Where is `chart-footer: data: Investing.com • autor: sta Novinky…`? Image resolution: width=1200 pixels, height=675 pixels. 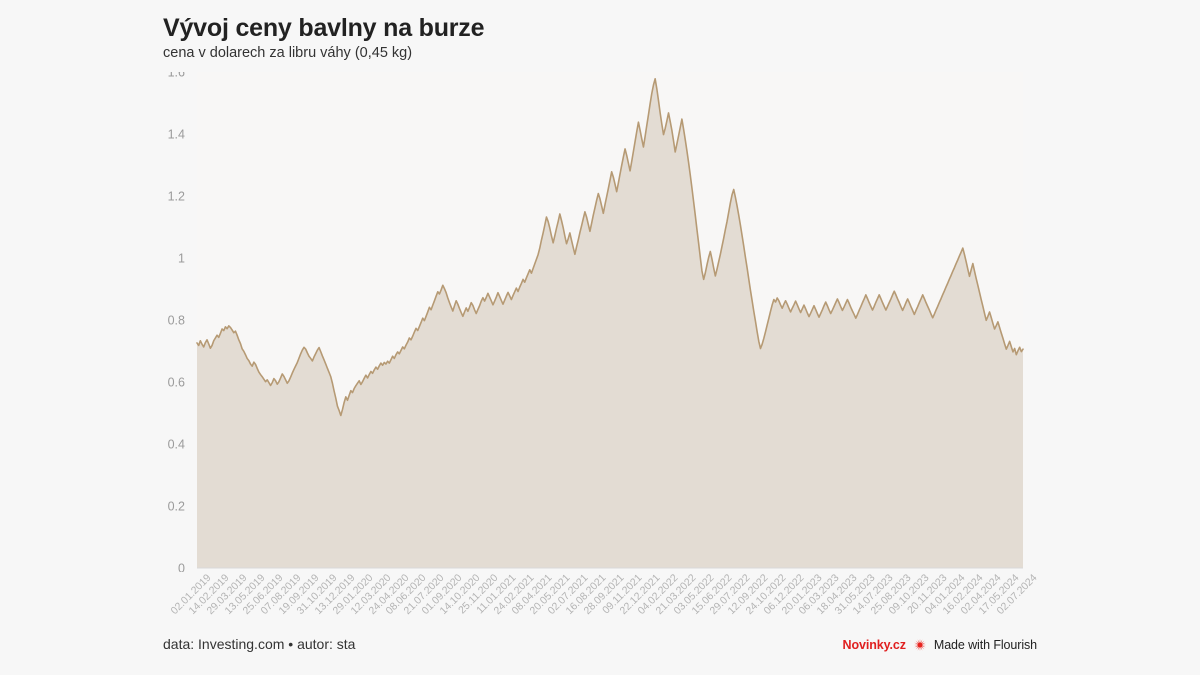
chart-footer: data: Investing.com • autor: sta Novinky… is located at coordinates (600, 652).